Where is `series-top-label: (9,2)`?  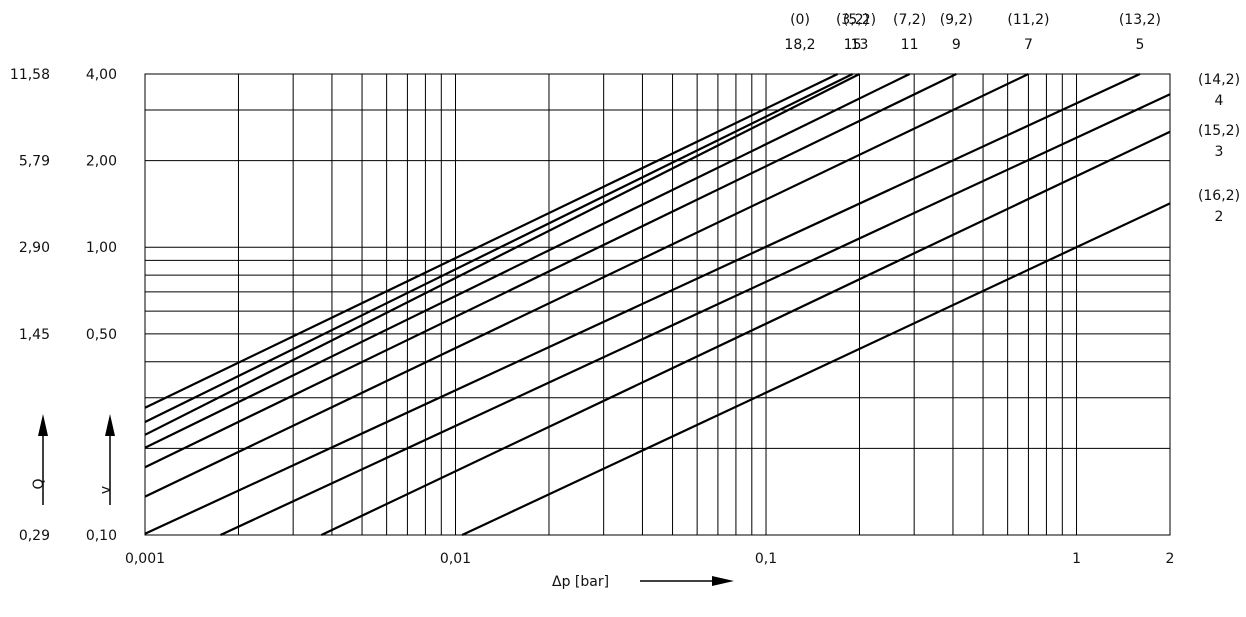 series-top-label: (9,2) is located at coordinates (956, 20).